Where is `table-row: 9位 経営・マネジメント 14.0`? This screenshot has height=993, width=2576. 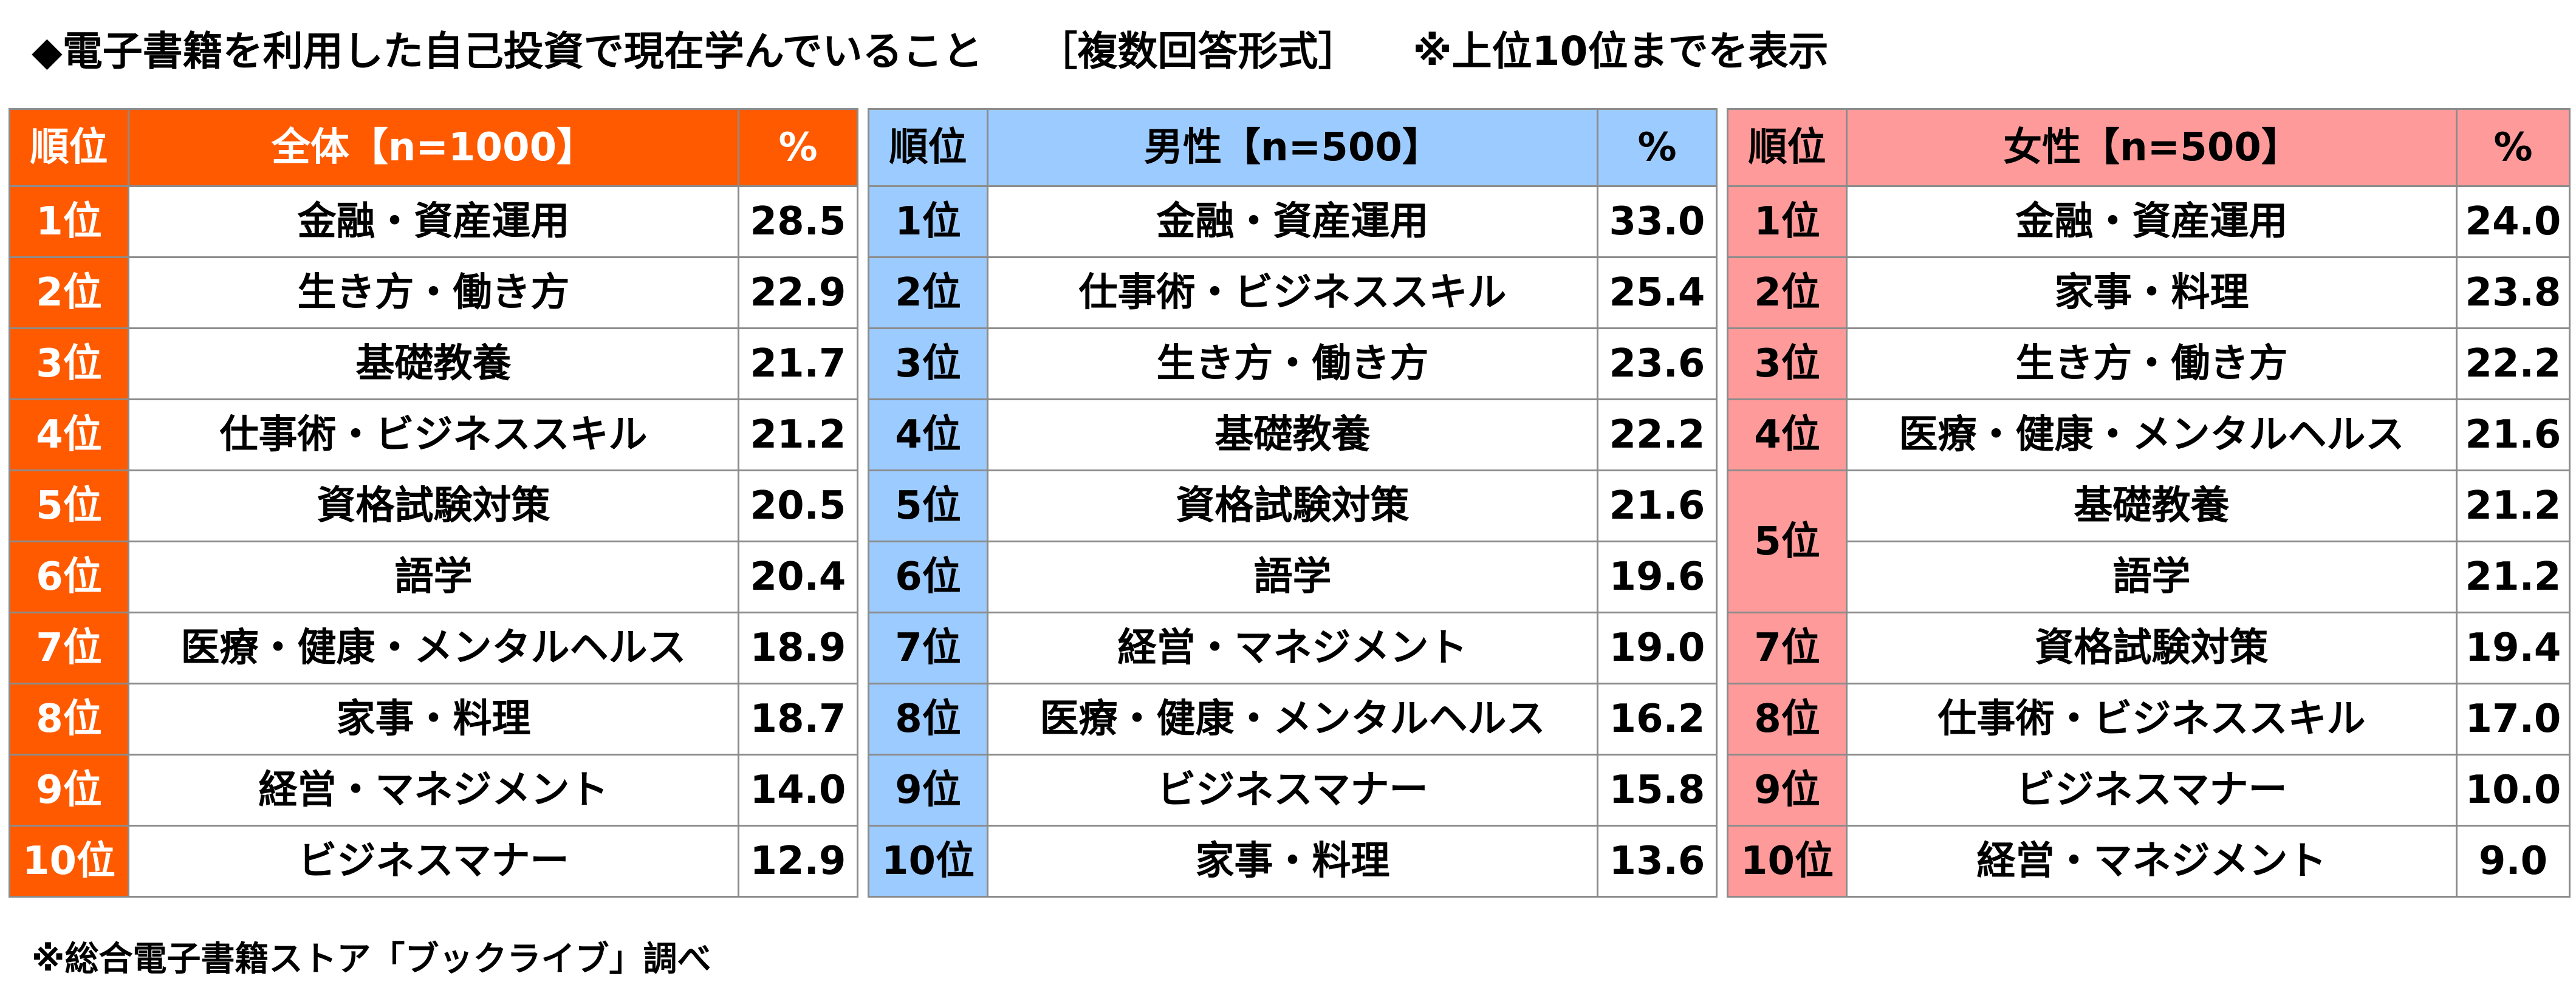
table-row: 9位 経営・マネジメント 14.0 is located at coordinates (433, 790).